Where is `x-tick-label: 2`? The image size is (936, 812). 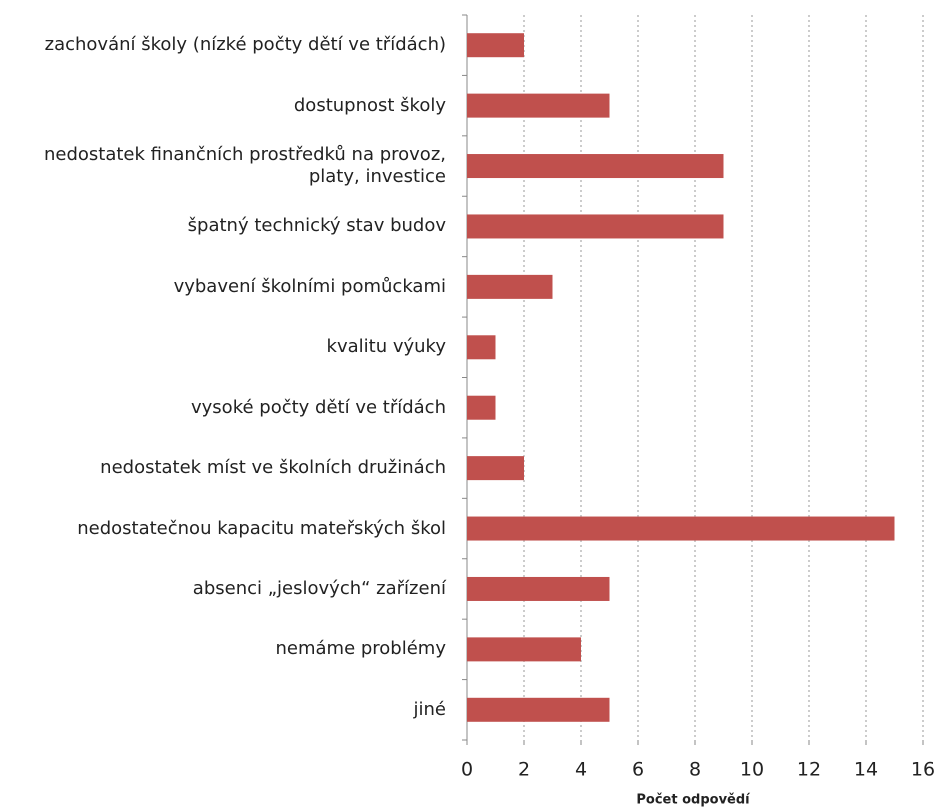
x-tick-label: 2 is located at coordinates (524, 770).